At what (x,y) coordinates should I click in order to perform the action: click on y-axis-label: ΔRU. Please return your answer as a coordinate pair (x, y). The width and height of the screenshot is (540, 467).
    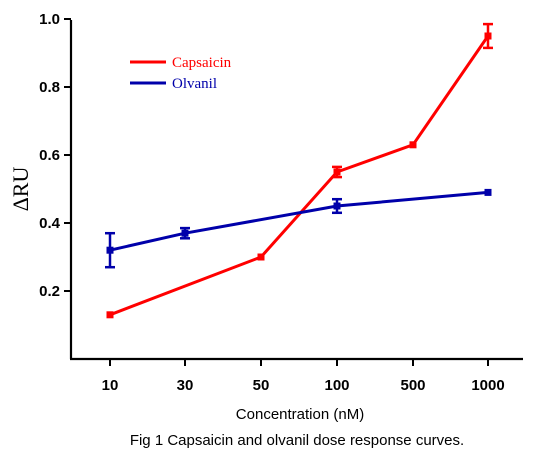
    Looking at the image, I should click on (20, 189).